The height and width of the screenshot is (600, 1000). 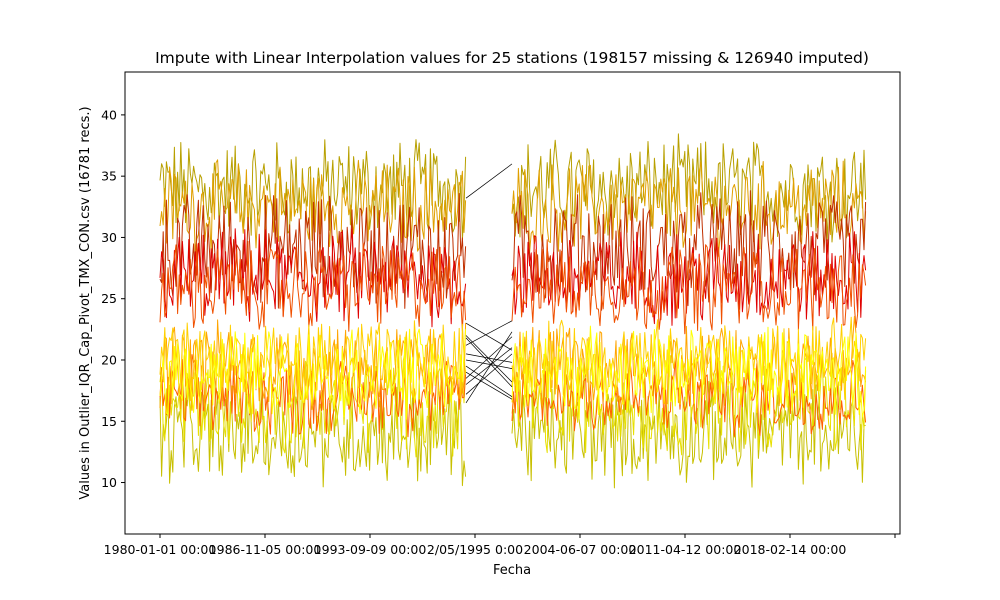 What do you see at coordinates (685, 549) in the screenshot?
I see `x-tick-label: 2011-04-12 00:00` at bounding box center [685, 549].